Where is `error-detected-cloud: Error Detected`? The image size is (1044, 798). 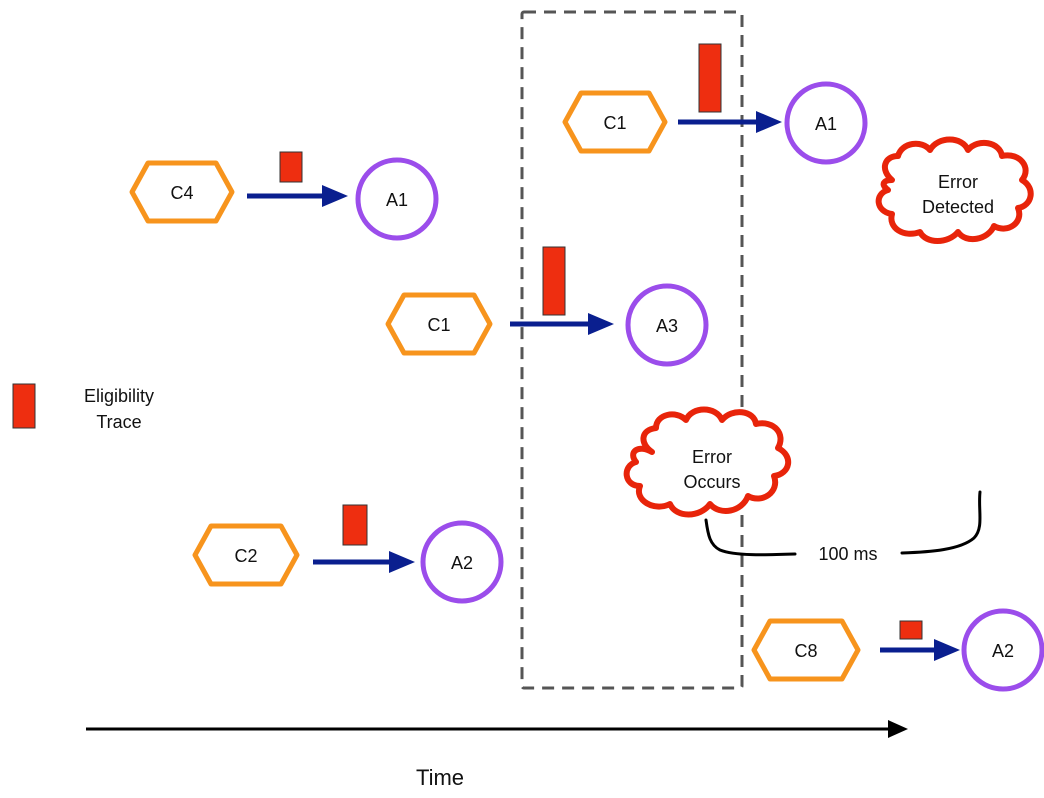 error-detected-cloud: Error Detected is located at coordinates (954, 190).